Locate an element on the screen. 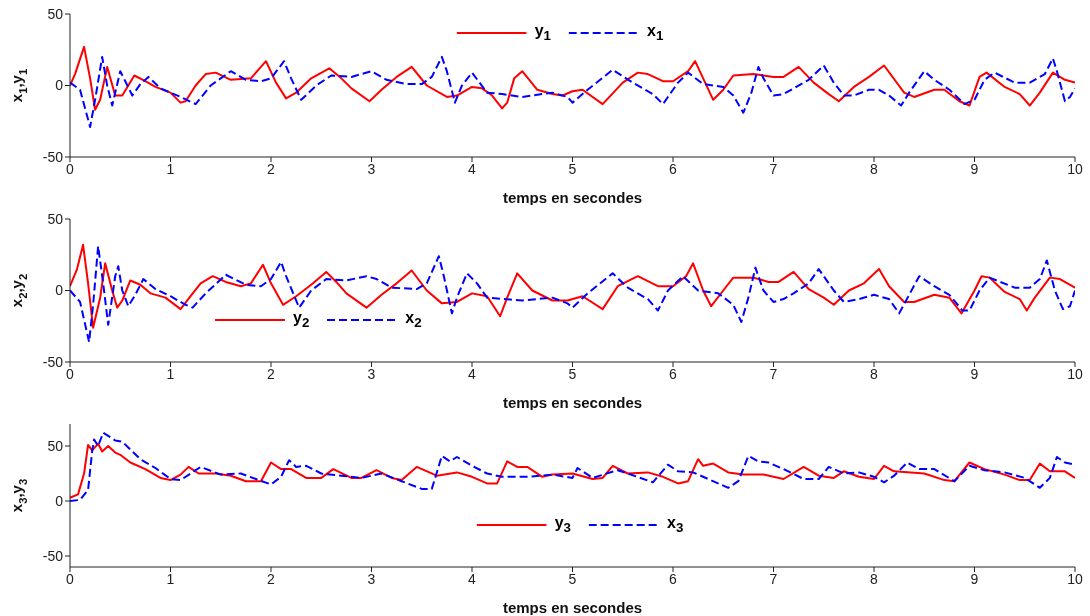 Image resolution: width=1090 pixels, height=616 pixels. legend-label: x$_{3}$ is located at coordinates (675, 525).